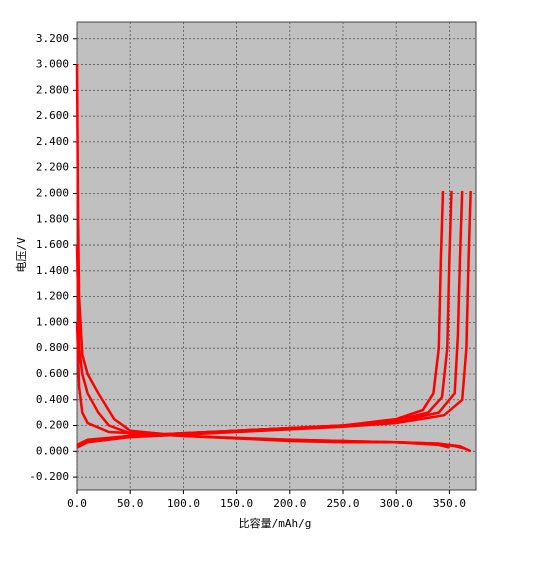  What do you see at coordinates (342, 503) in the screenshot?
I see `x-tick-label: 250.0` at bounding box center [342, 503].